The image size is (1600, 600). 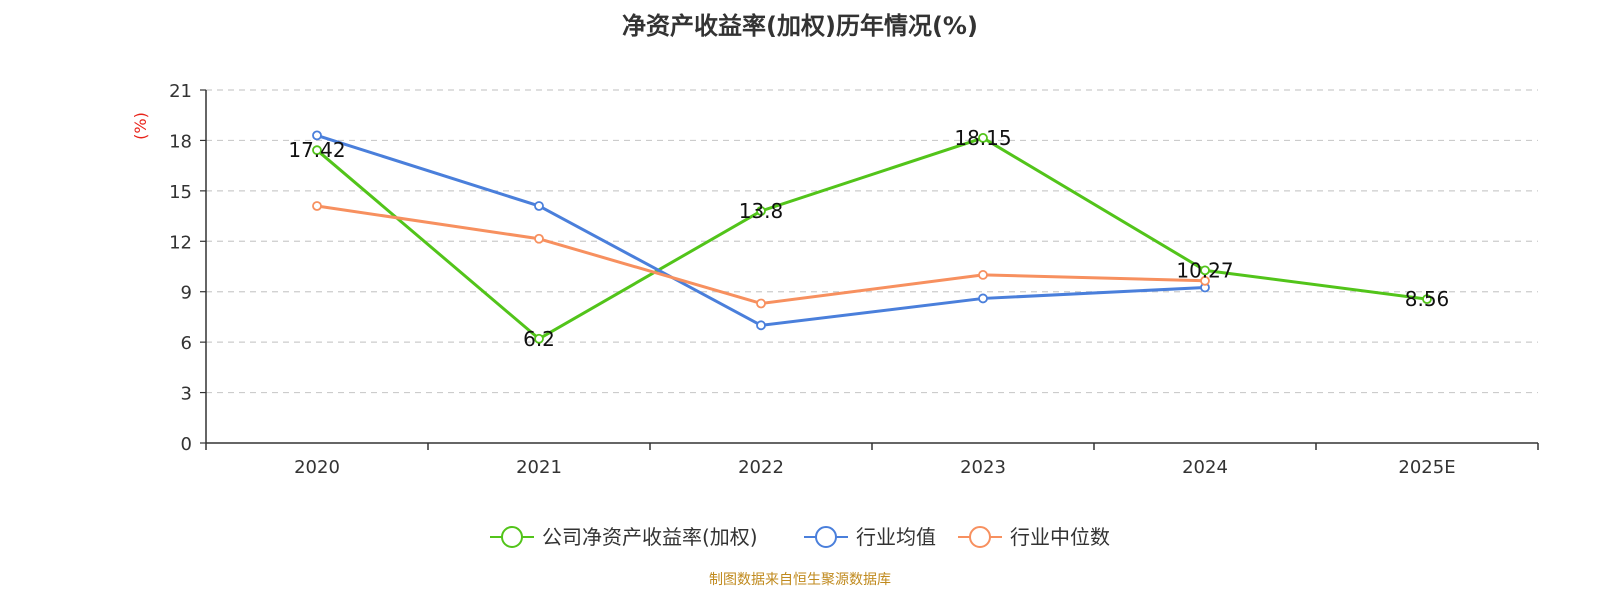 I want to click on x-tick-label: 2021, so click(x=539, y=467).